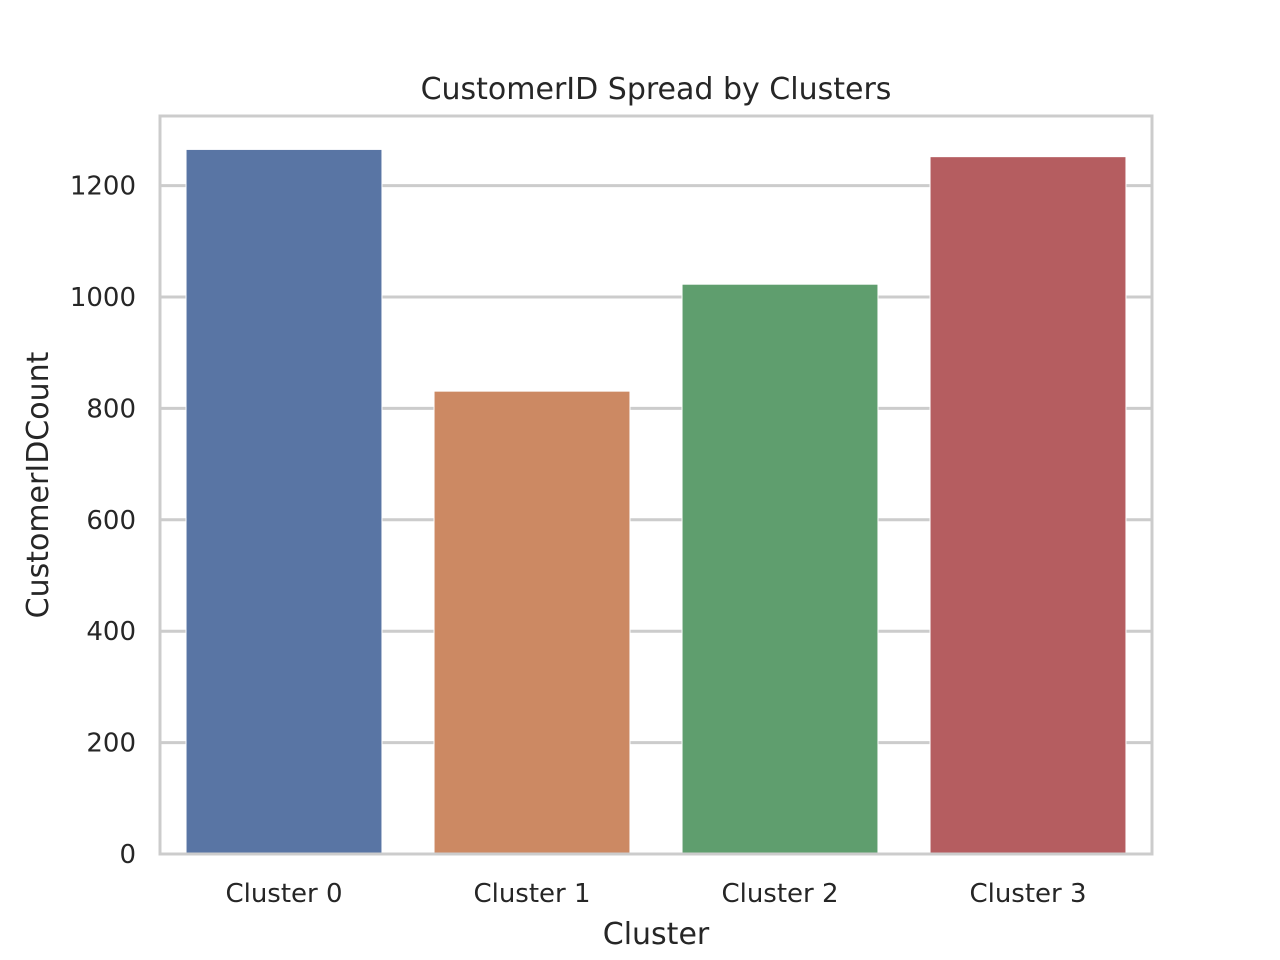 The image size is (1280, 960). What do you see at coordinates (127, 855) in the screenshot?
I see `y-tick-label: 0` at bounding box center [127, 855].